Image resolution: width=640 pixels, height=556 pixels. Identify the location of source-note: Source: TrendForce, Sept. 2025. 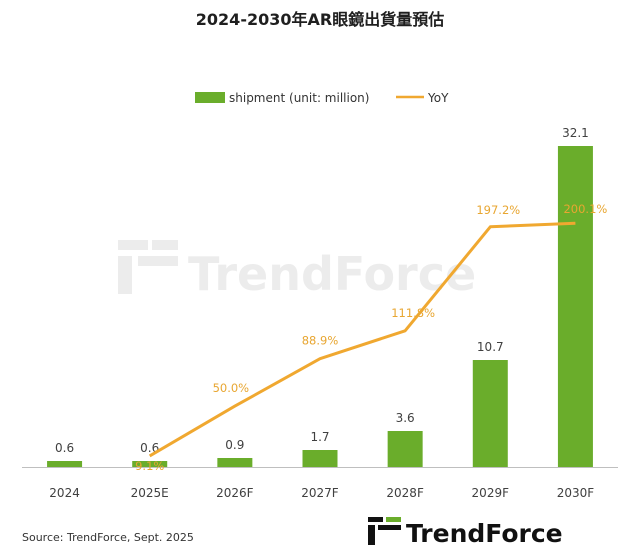
(108, 537).